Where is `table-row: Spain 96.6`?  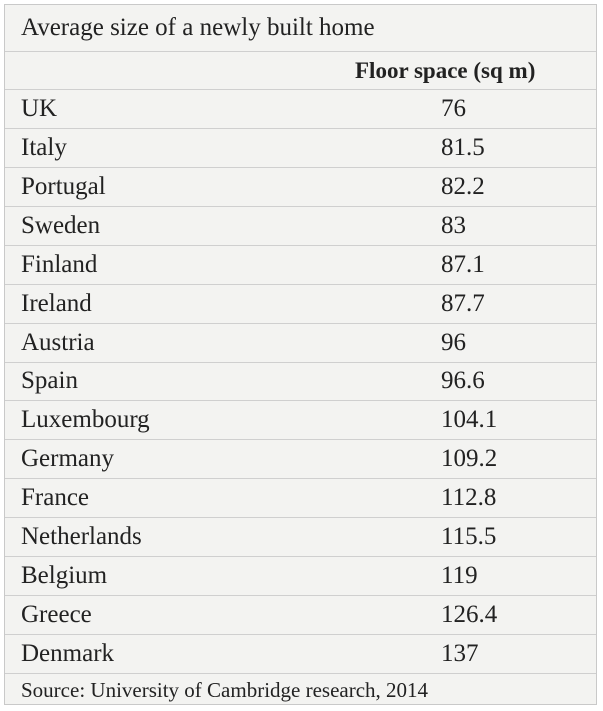 table-row: Spain 96.6 is located at coordinates (300, 381).